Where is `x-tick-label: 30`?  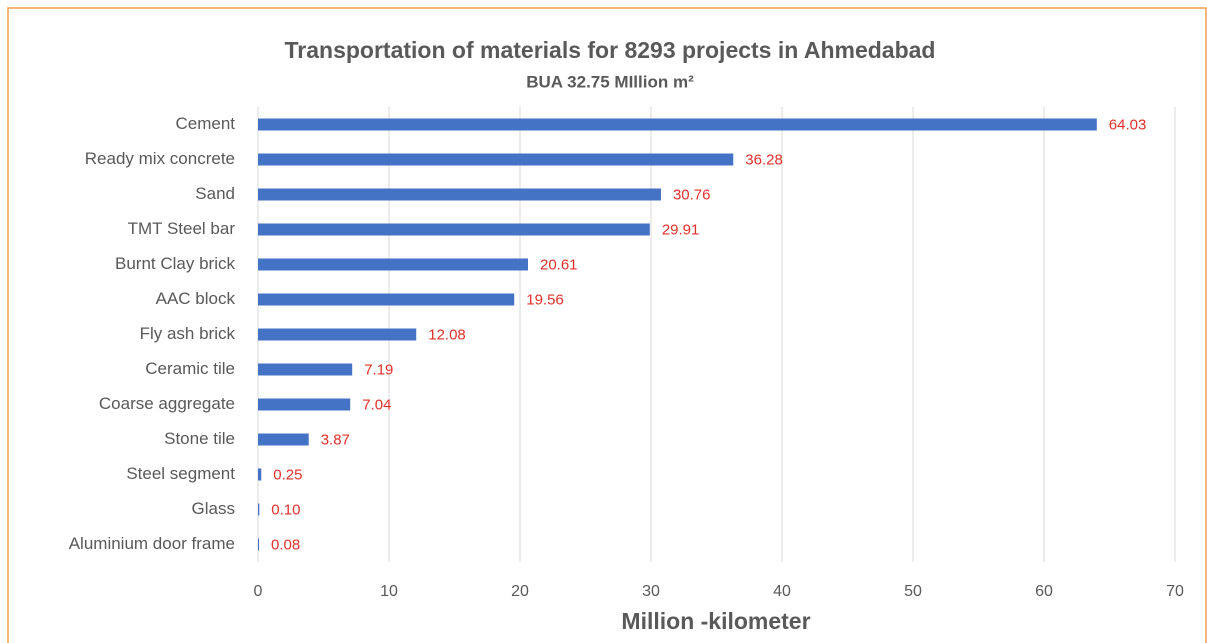
x-tick-label: 30 is located at coordinates (651, 591).